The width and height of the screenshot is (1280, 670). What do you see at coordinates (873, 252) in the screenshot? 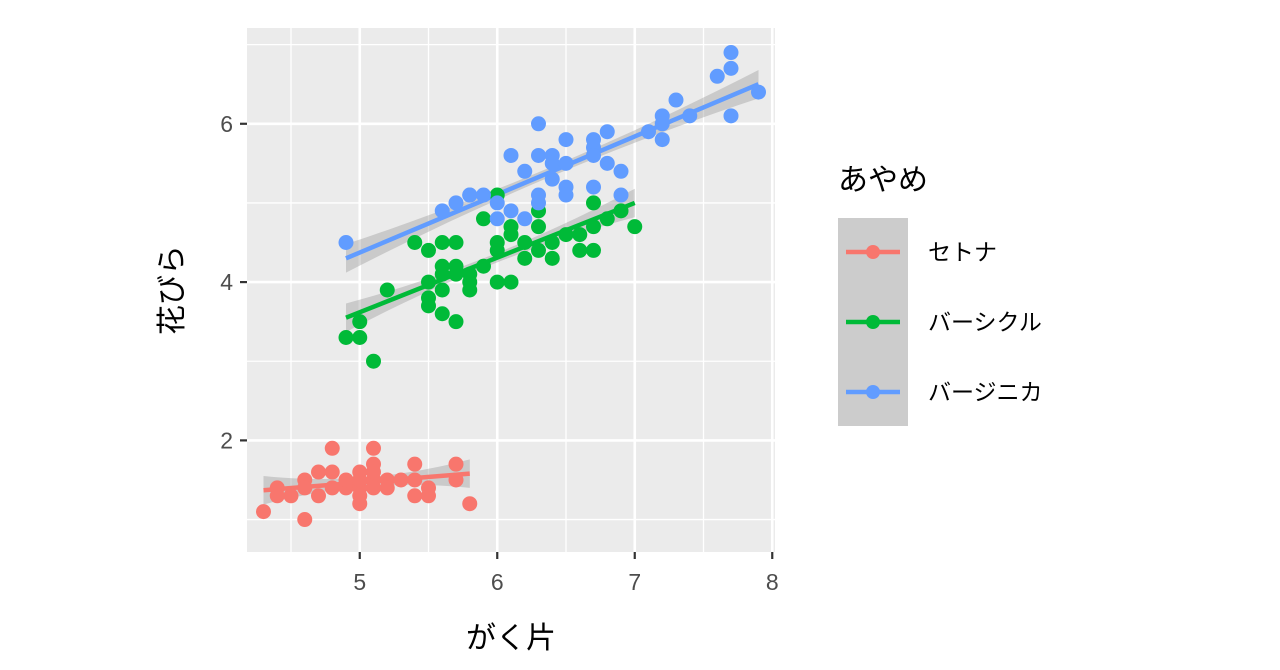
I see `legend-key-point` at bounding box center [873, 252].